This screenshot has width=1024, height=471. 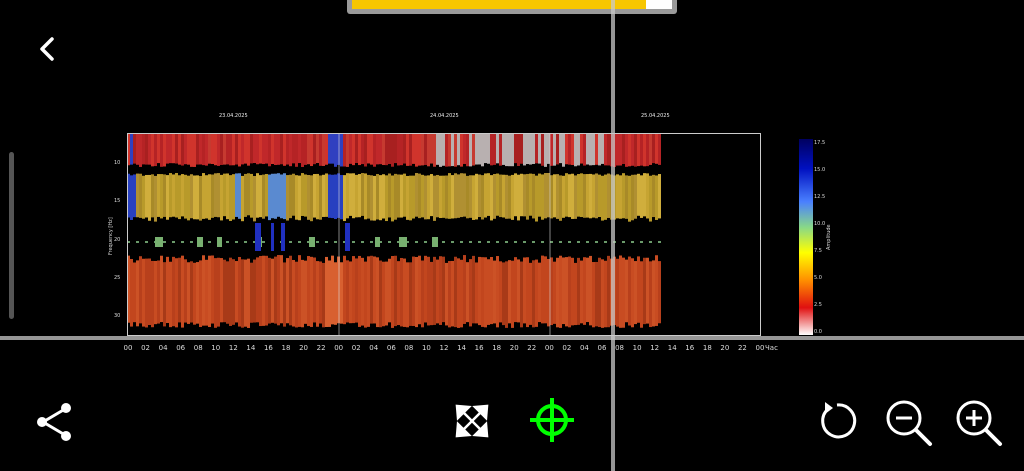 I want to click on x-tick: 02, so click(x=567, y=348).